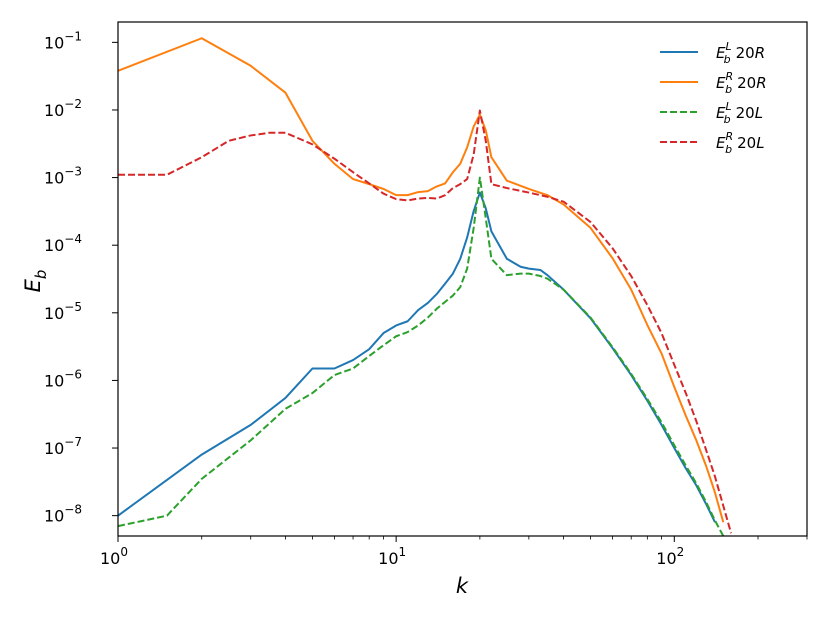 The image size is (830, 623). I want to click on legend: EL b 20R ER b 20R EL b 20L ER b 20L, so click(713, 98).